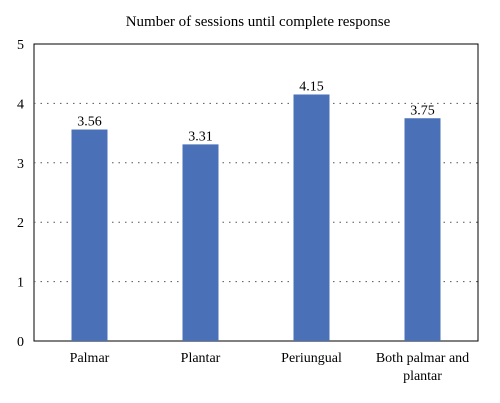 The height and width of the screenshot is (403, 500). What do you see at coordinates (256, 111) in the screenshot?
I see `value-labels: 3.56 3.31 4.15 3.75` at bounding box center [256, 111].